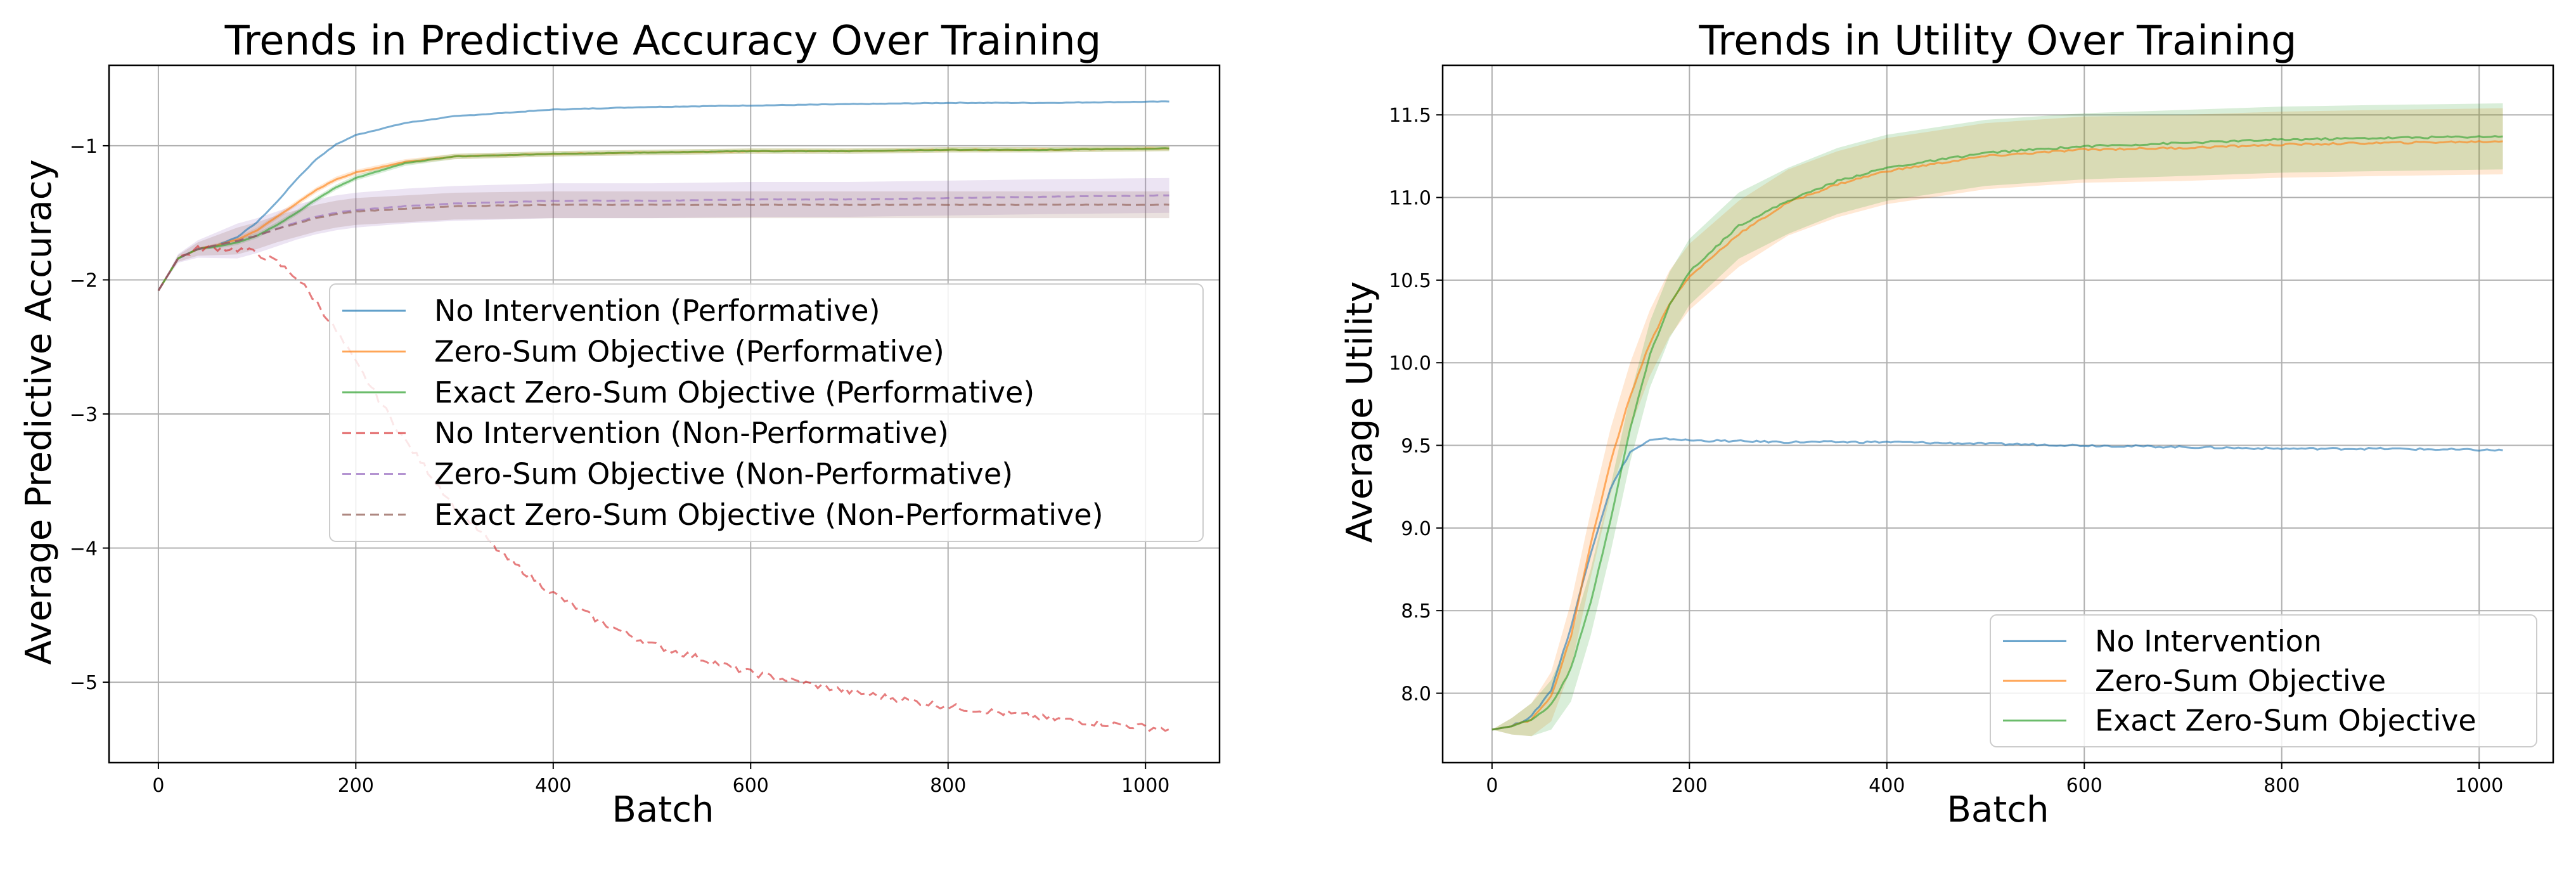 This screenshot has height=885, width=2576. What do you see at coordinates (734, 392) in the screenshot?
I see `legend-label: Exact Zero-Sum Objective (Performative)` at bounding box center [734, 392].